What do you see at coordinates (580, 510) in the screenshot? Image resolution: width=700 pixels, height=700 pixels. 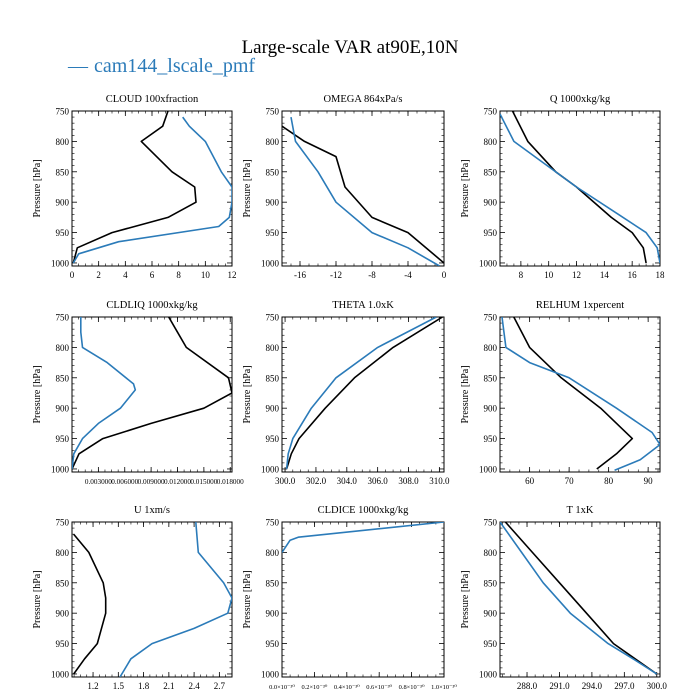 I see `panel-title: T 1xK` at bounding box center [580, 510].